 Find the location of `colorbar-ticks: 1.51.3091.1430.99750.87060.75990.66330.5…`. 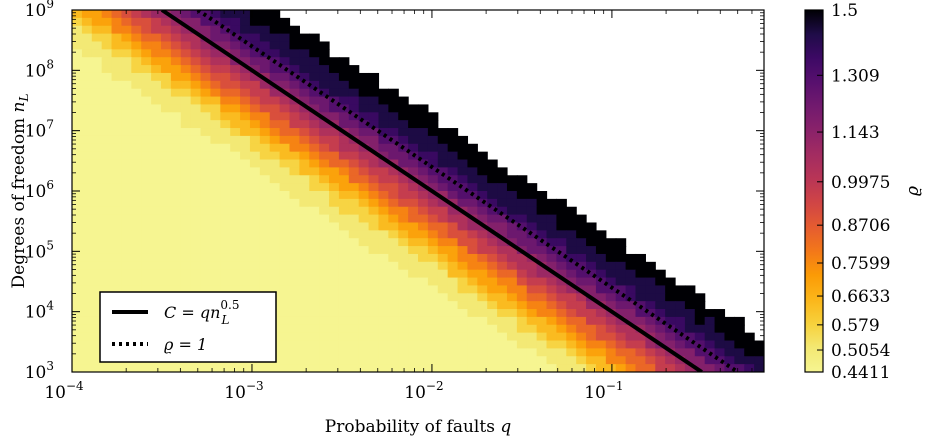

colorbar-ticks: 1.51.3091.1430.99750.87060.75990.66330.5… is located at coordinates (853, 192).